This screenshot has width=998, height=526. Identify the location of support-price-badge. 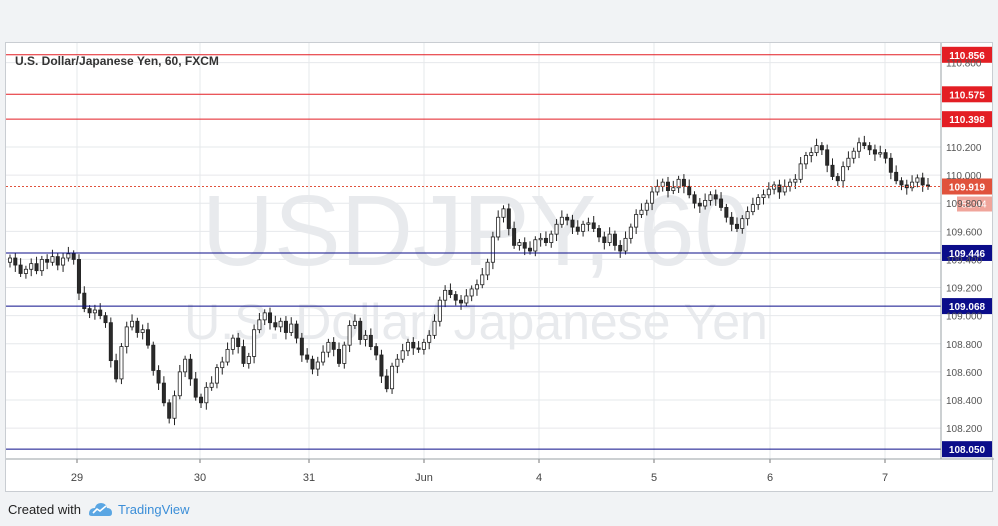
(967, 449).